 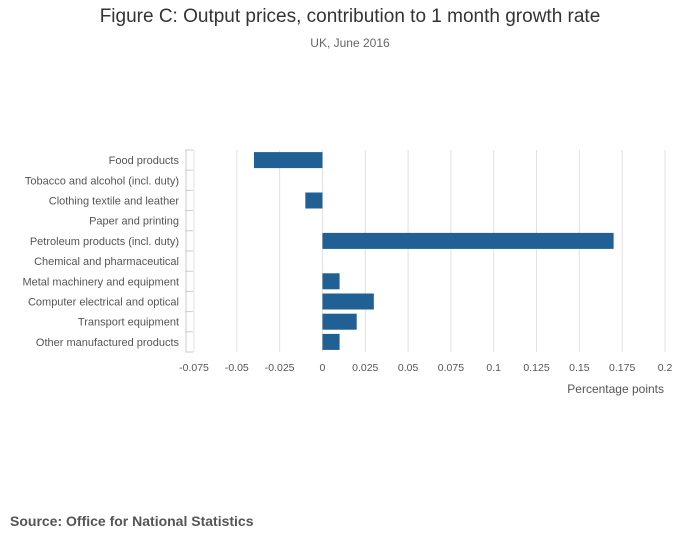 I want to click on category-label: Metal machinery and equipment, so click(x=100, y=282).